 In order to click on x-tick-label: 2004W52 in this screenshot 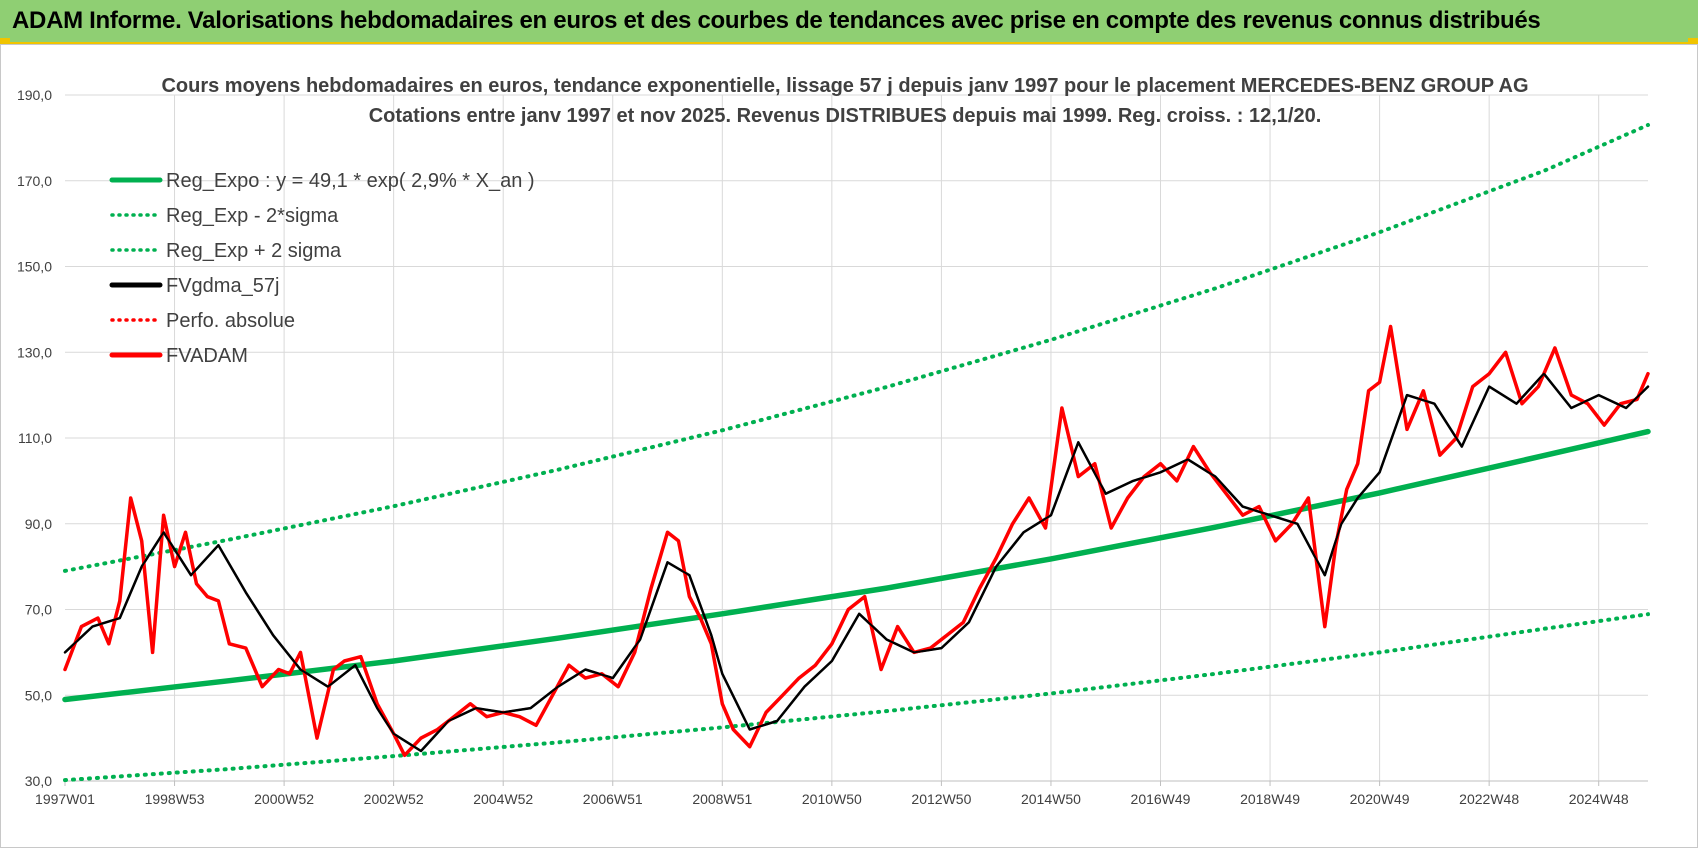, I will do `click(503, 799)`.